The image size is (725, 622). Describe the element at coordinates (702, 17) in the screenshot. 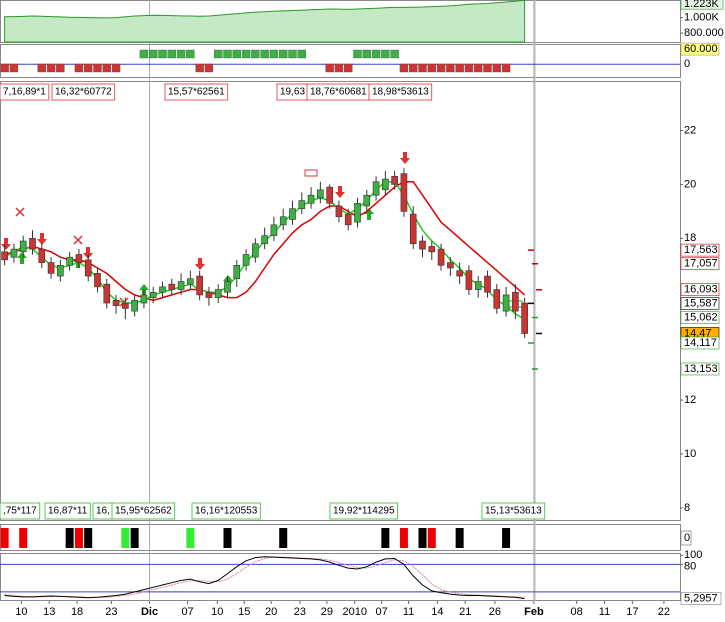

I see `volume-tick-label: 1.000K` at that location.